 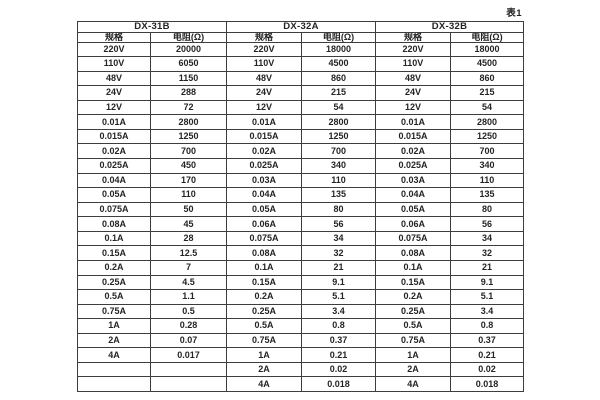 I want to click on group-header-dx32b: DX-32B, so click(x=449, y=27).